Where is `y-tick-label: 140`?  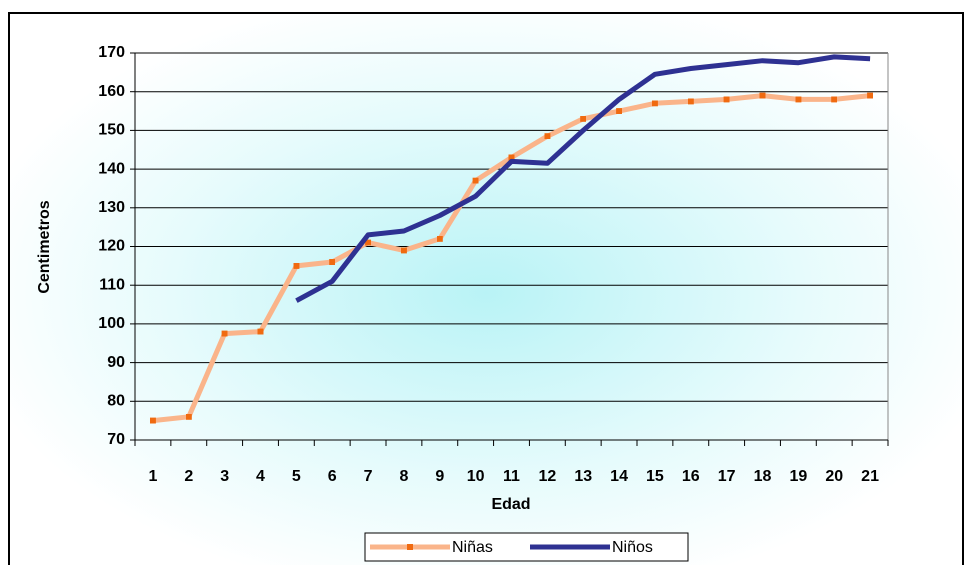
y-tick-label: 140 is located at coordinates (111, 168).